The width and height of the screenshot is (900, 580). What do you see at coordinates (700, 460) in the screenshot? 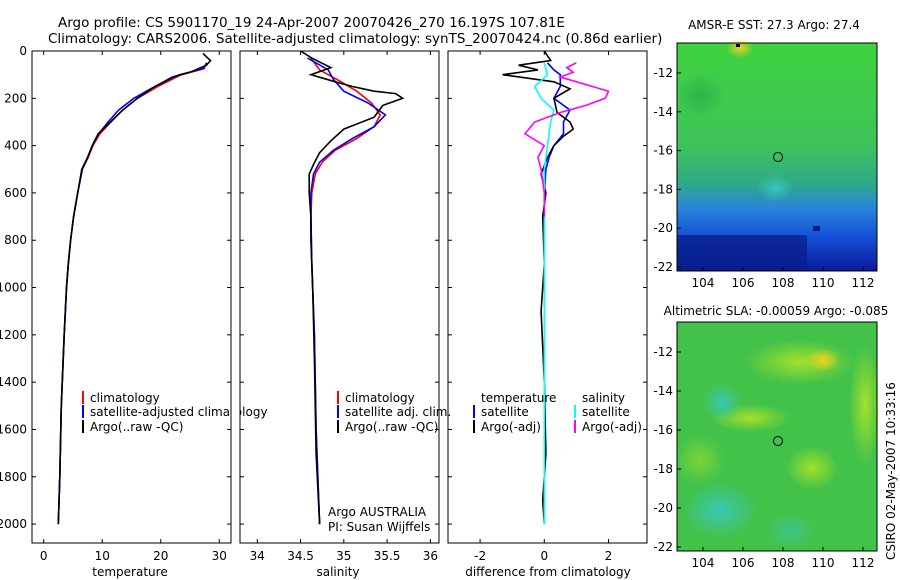
I see `sla-mid-patch` at bounding box center [700, 460].